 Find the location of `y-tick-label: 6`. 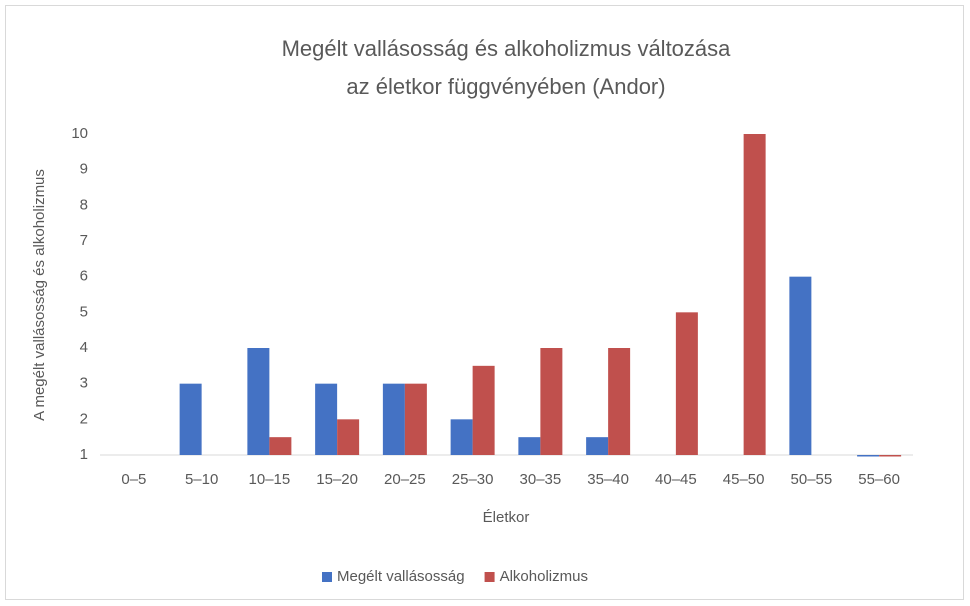

y-tick-label: 6 is located at coordinates (84, 276).